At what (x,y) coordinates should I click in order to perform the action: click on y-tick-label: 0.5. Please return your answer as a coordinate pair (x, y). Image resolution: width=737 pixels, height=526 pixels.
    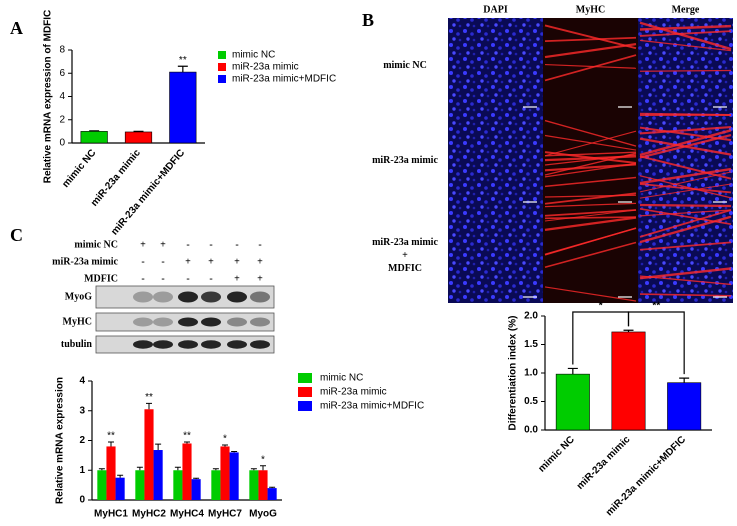
    Looking at the image, I should click on (531, 401).